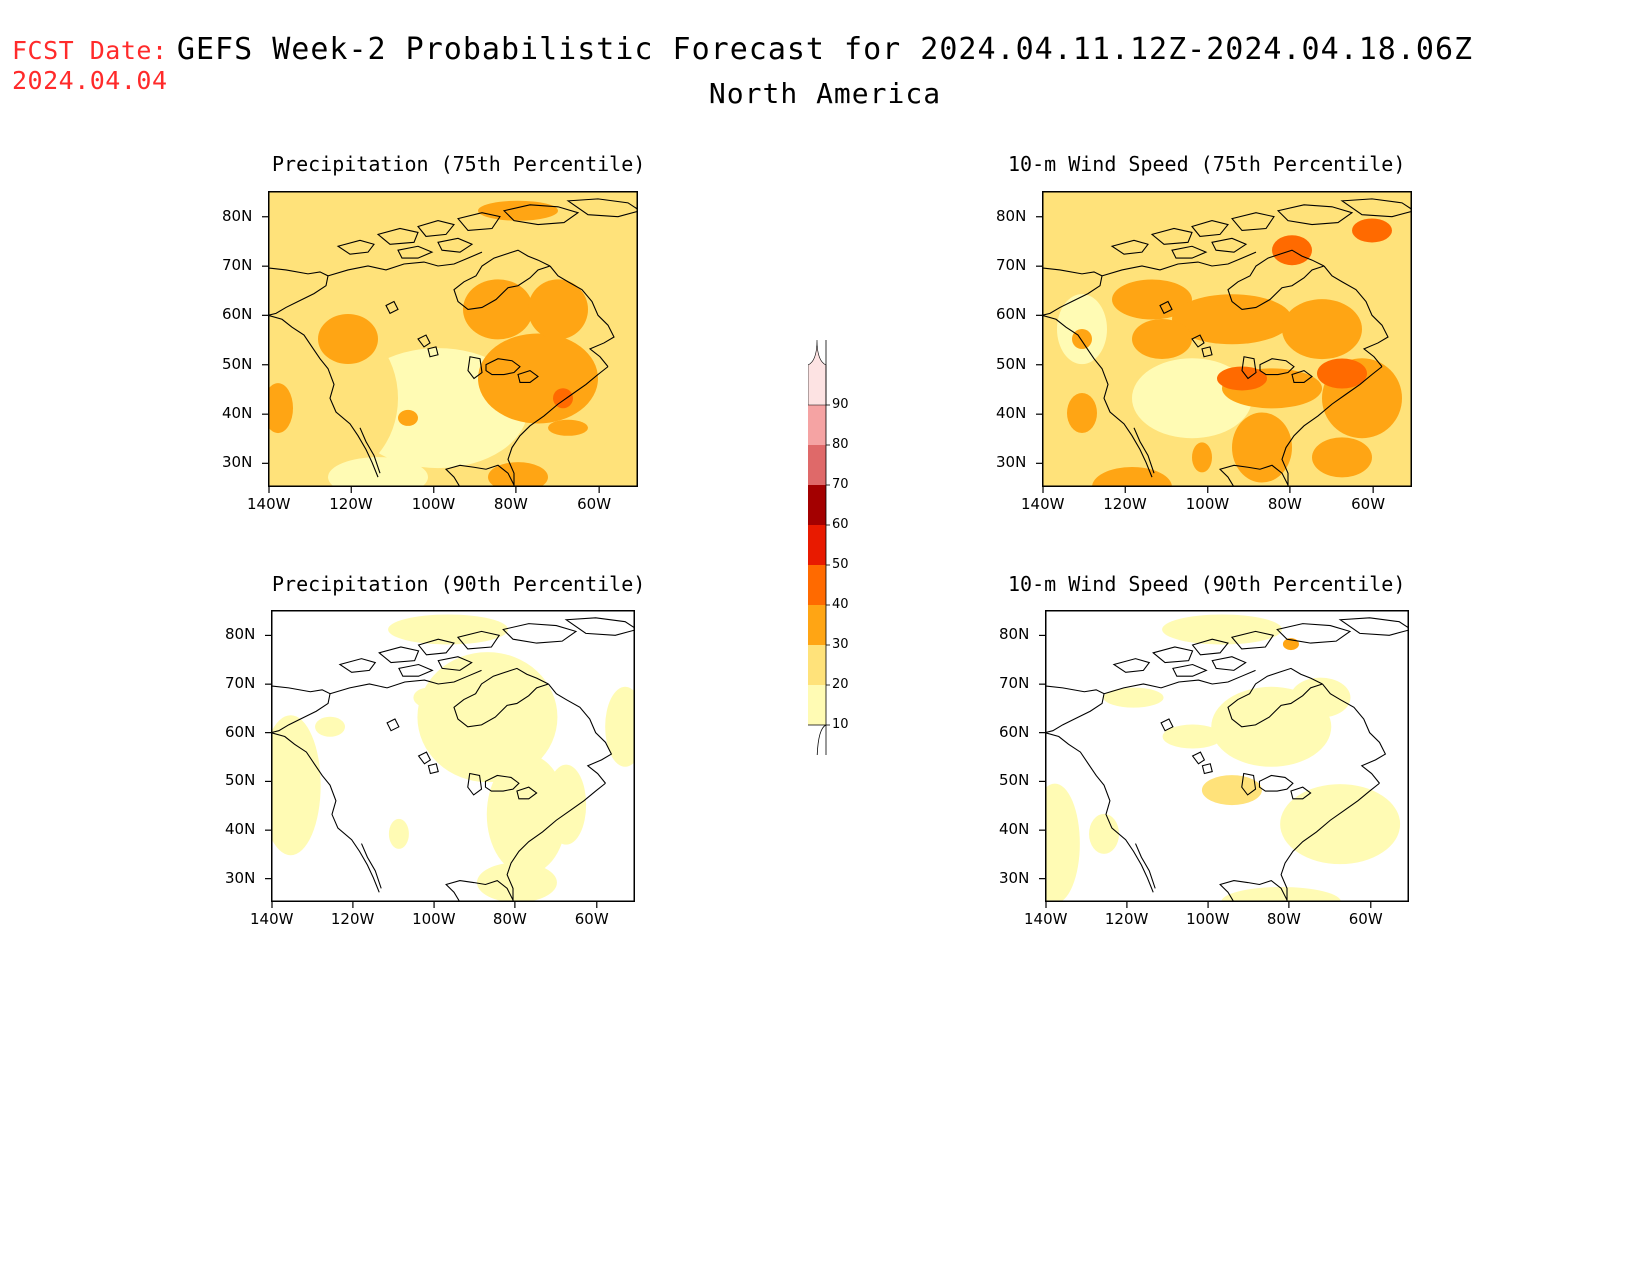  What do you see at coordinates (840, 444) in the screenshot?
I see `colorbar-label: 80` at bounding box center [840, 444].